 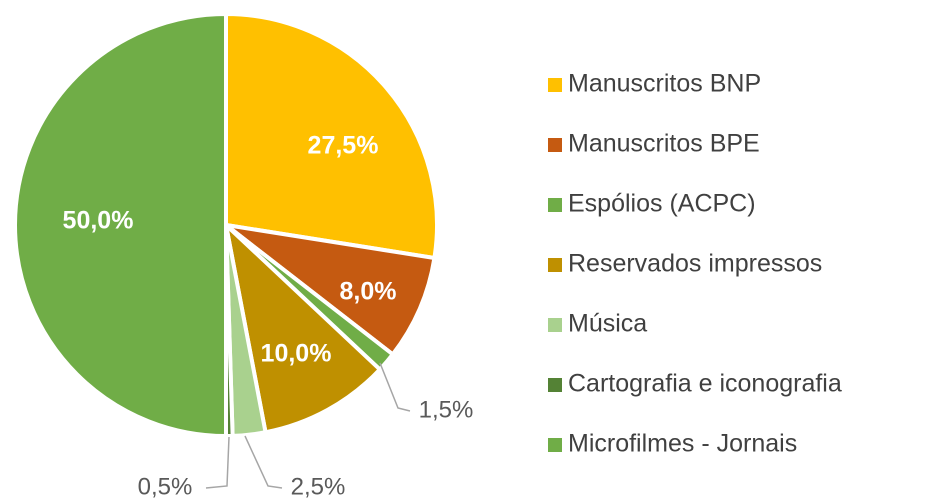 I want to click on data-label: 8,0%, so click(x=368, y=292).